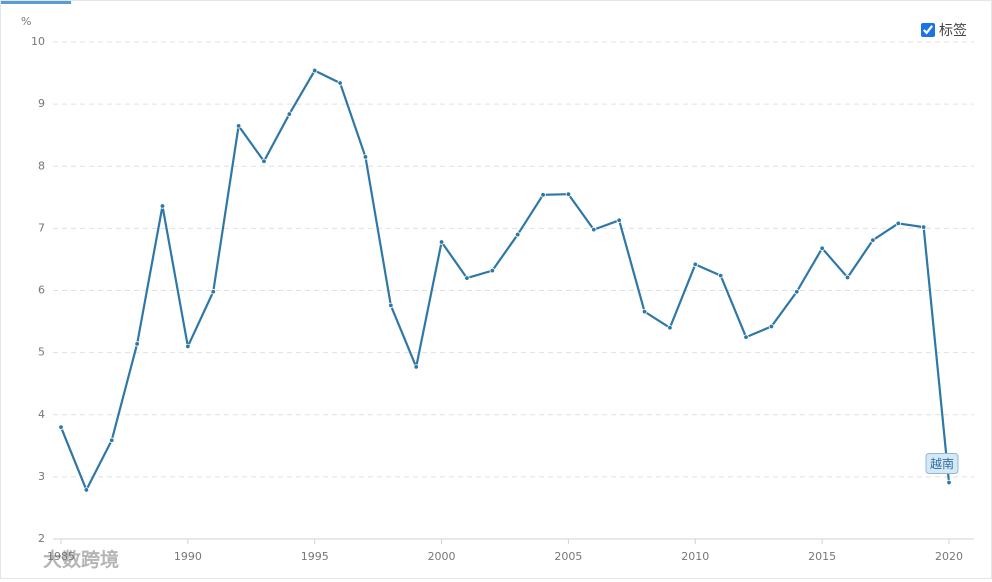 This screenshot has height=582, width=992. Describe the element at coordinates (41, 290) in the screenshot. I see `y-tick-label: 6` at that location.